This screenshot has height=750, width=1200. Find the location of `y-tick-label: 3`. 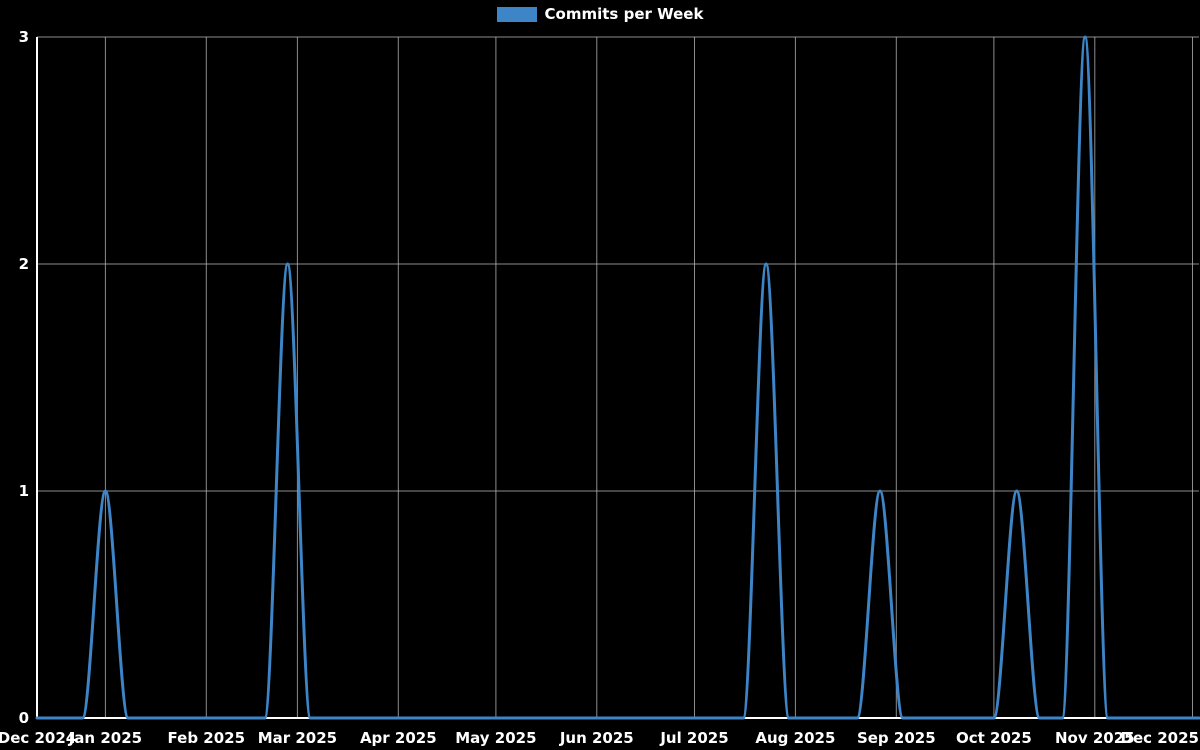

y-tick-label: 3 is located at coordinates (24, 37).